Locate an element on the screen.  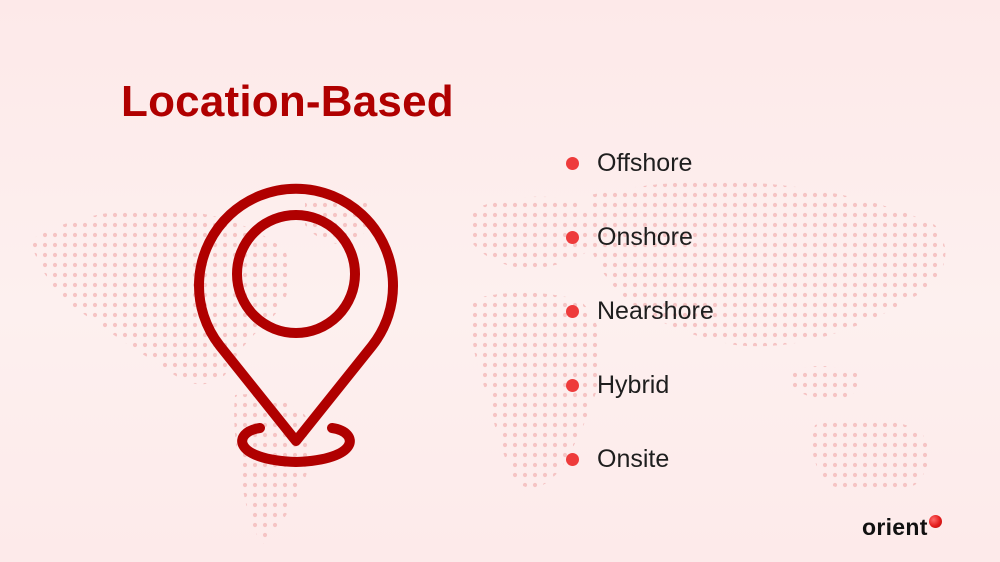
logo-dot-icon is located at coordinates (935, 521).